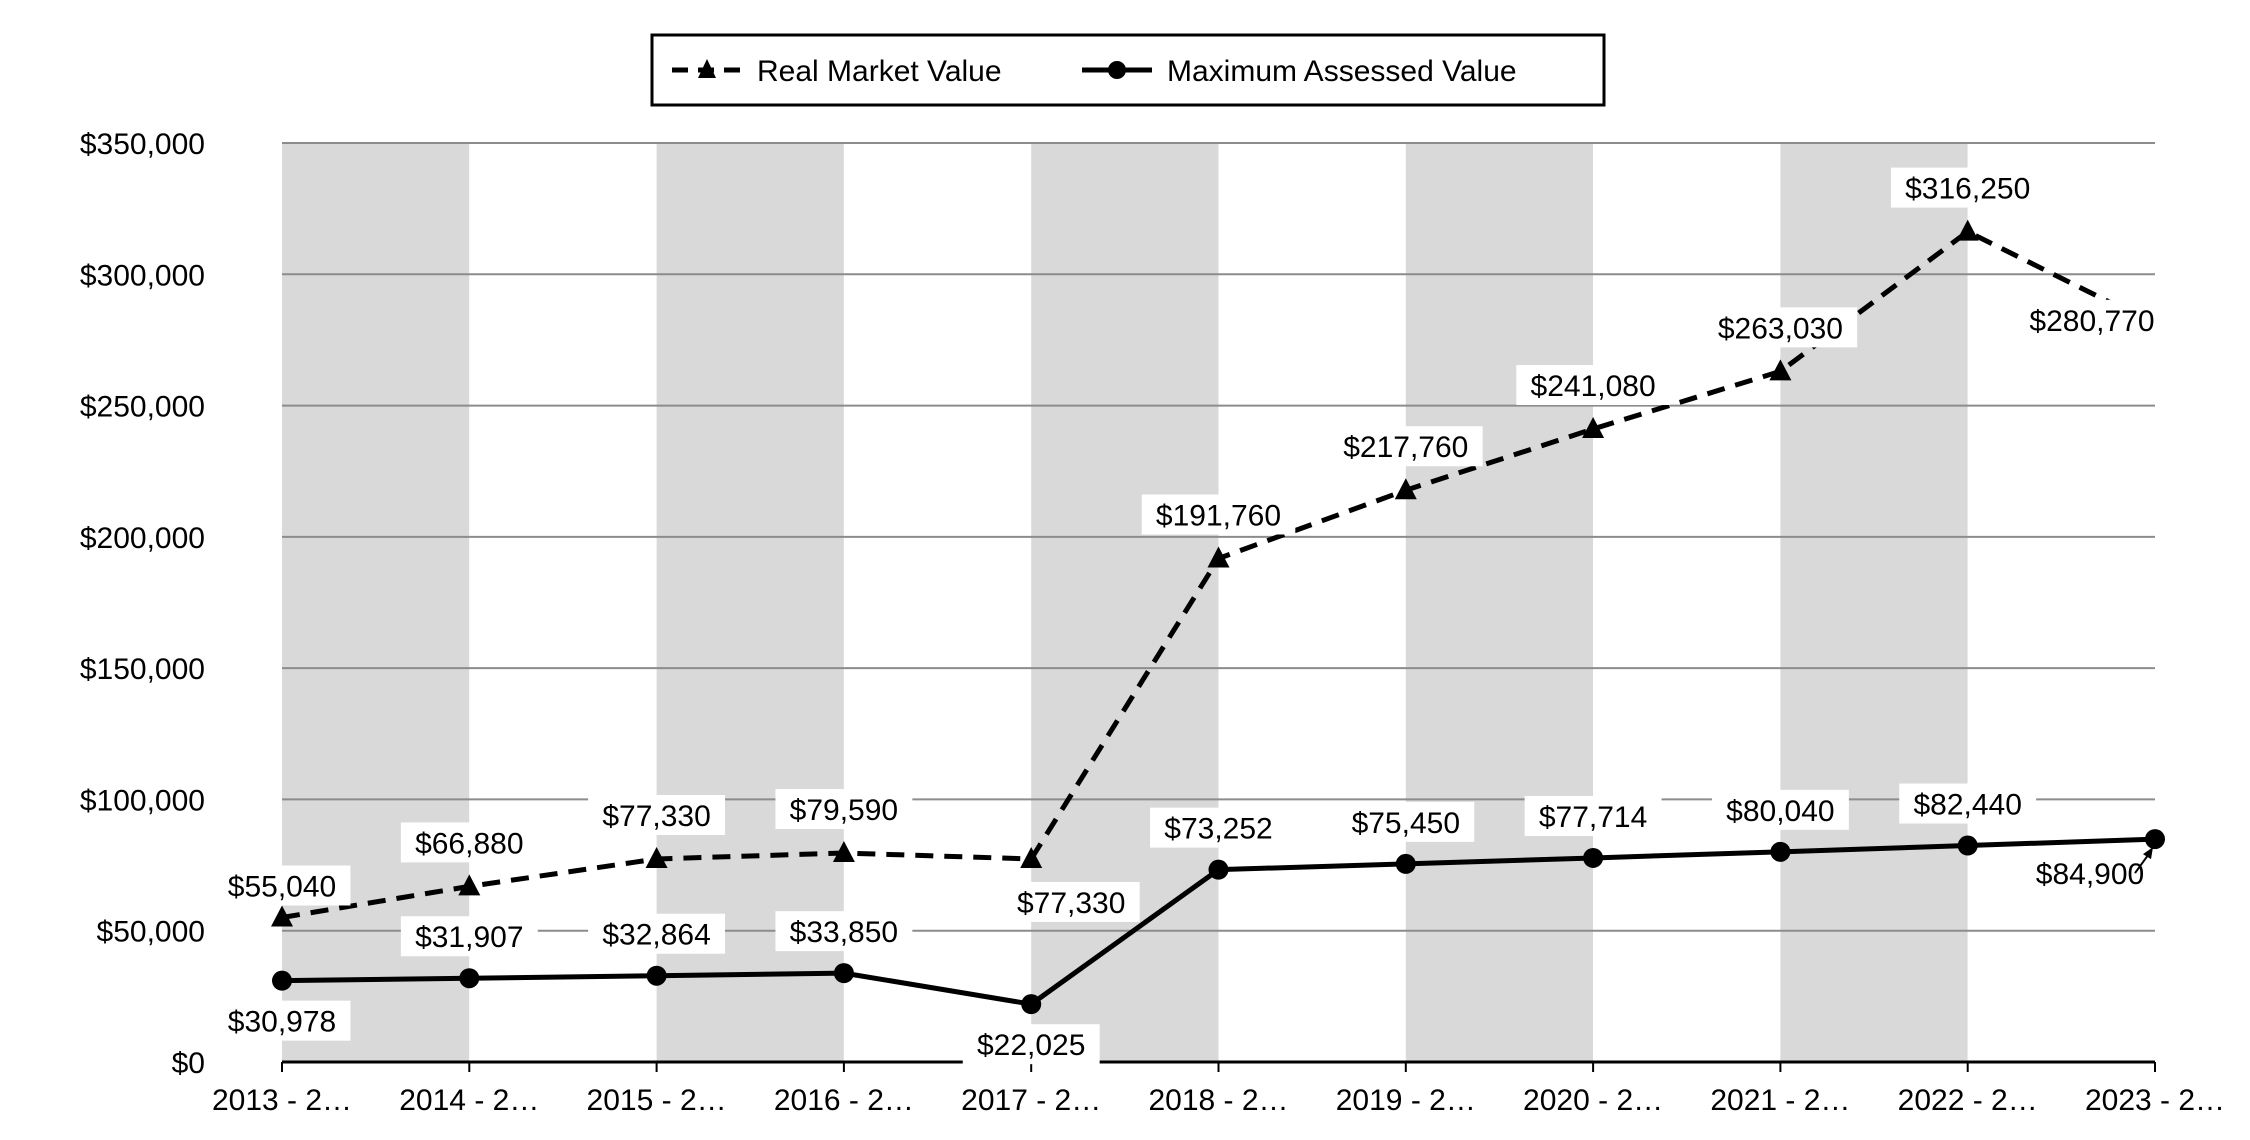  What do you see at coordinates (1117, 70) in the screenshot?
I see `legend-marker-circle` at bounding box center [1117, 70].